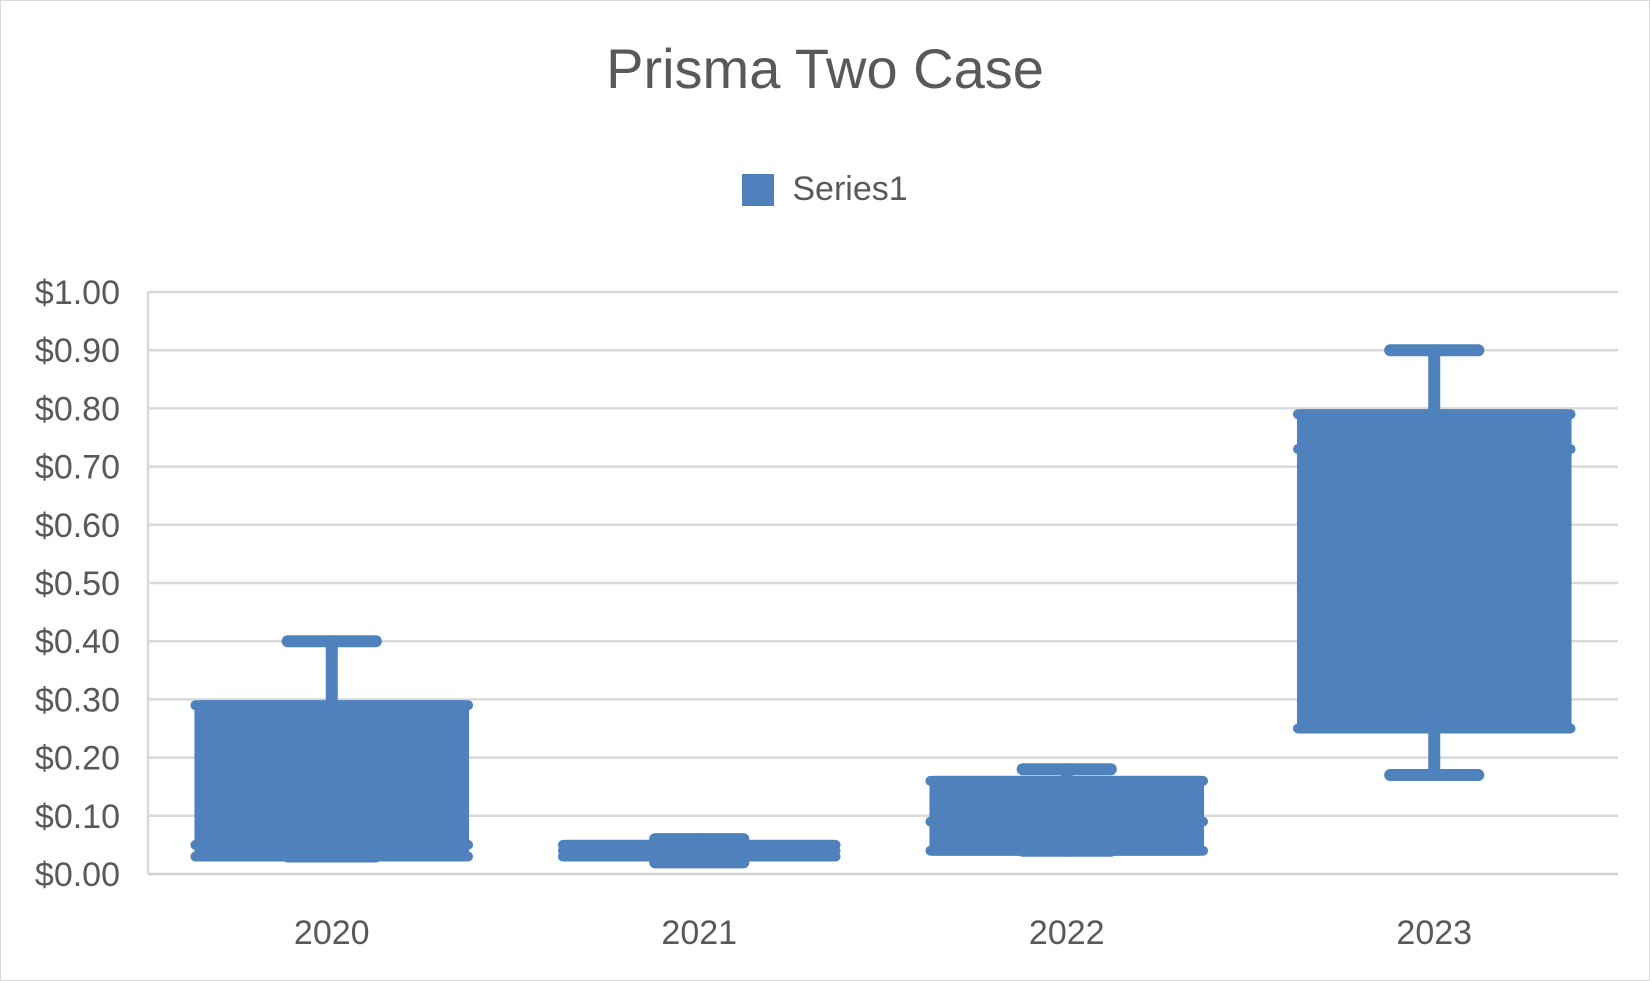  What do you see at coordinates (77, 526) in the screenshot?
I see `y-tick-label: $0.60` at bounding box center [77, 526].